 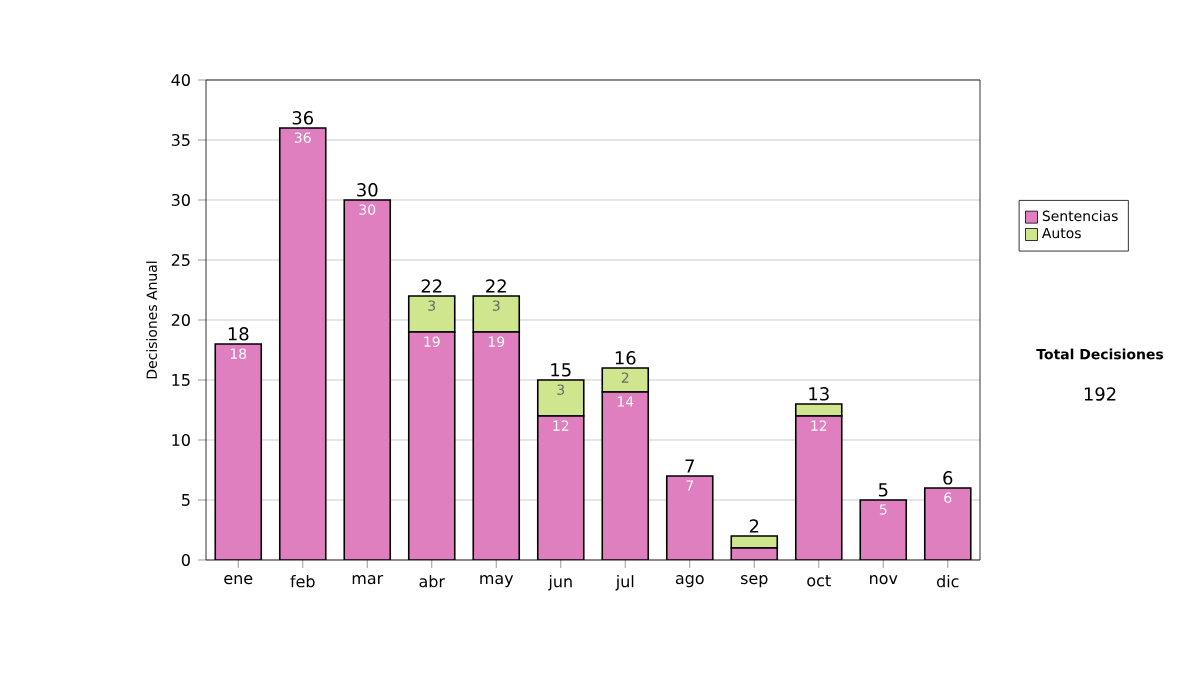 I want to click on total-label: 7, so click(x=689, y=466).